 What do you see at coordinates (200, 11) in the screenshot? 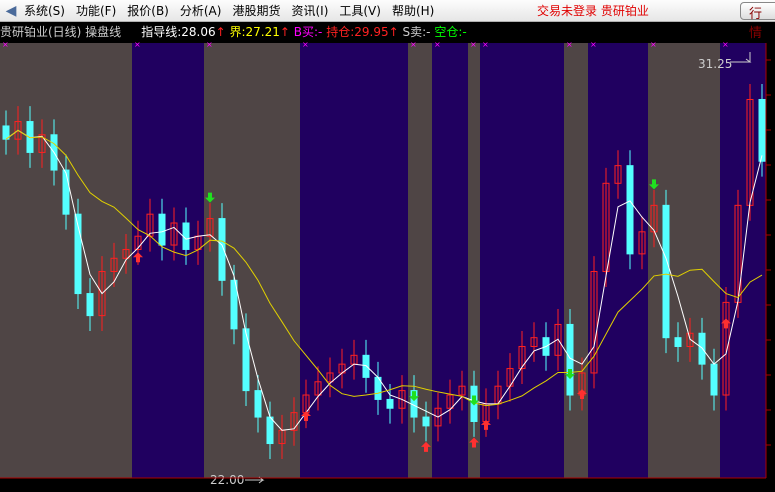
I see `menu-analysis: 分析(A)` at bounding box center [200, 11].